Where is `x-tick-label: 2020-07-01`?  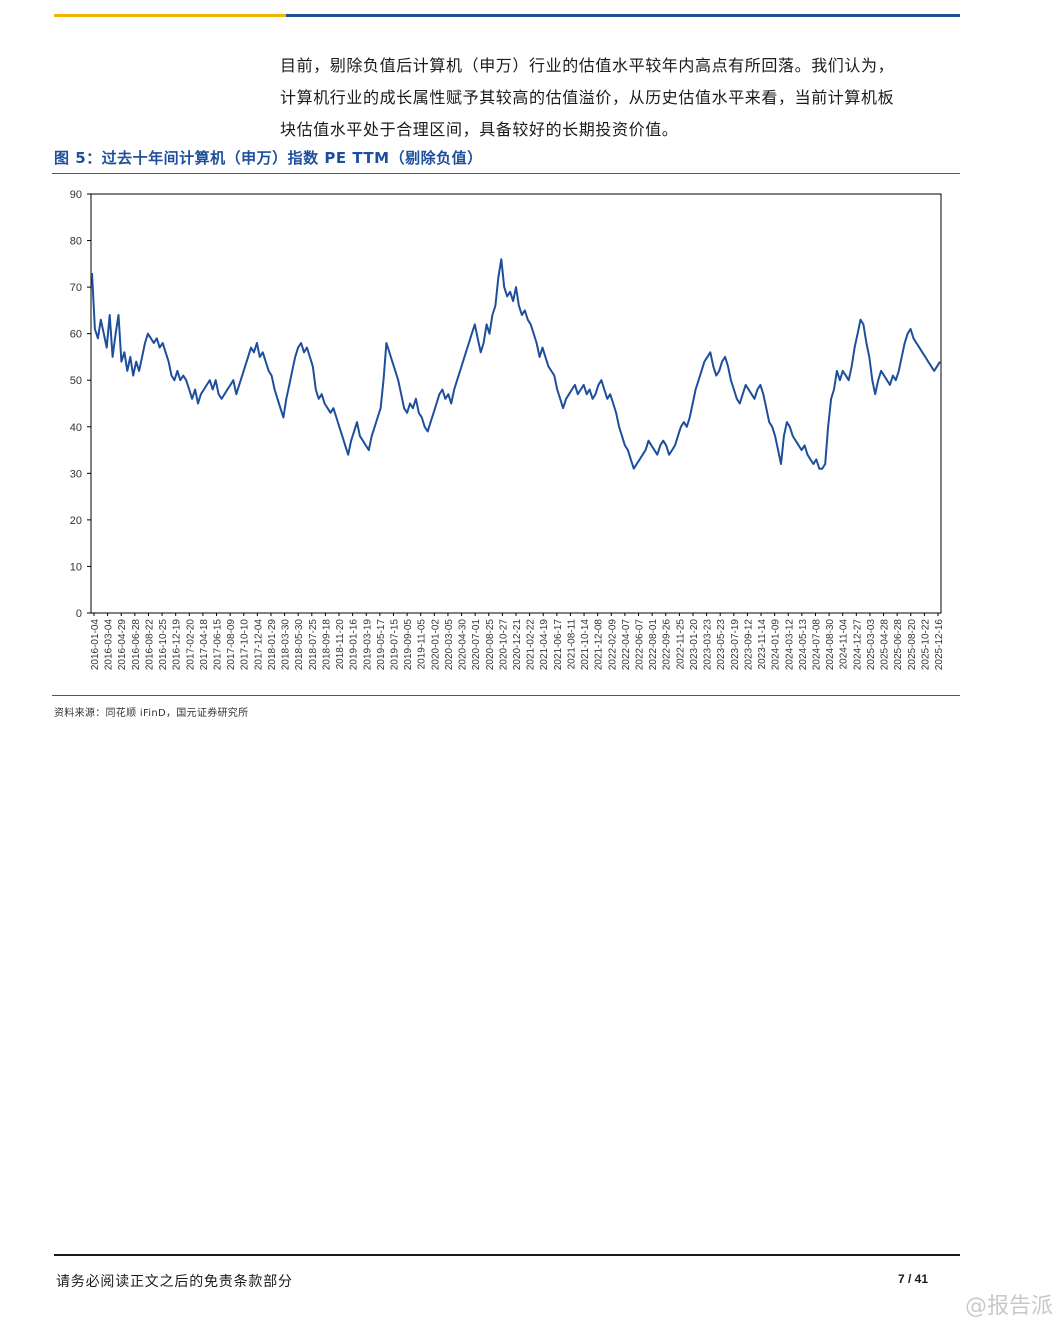 x-tick-label: 2020-07-01 is located at coordinates (476, 645).